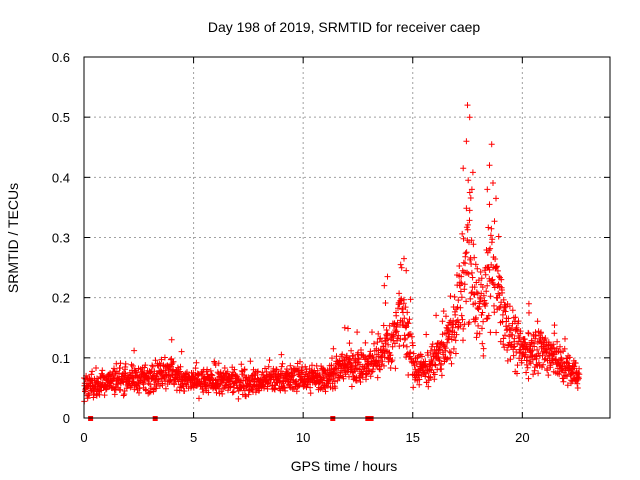 The width and height of the screenshot is (640, 480). Describe the element at coordinates (61, 358) in the screenshot. I see `y-tick-label: 0.1` at that location.